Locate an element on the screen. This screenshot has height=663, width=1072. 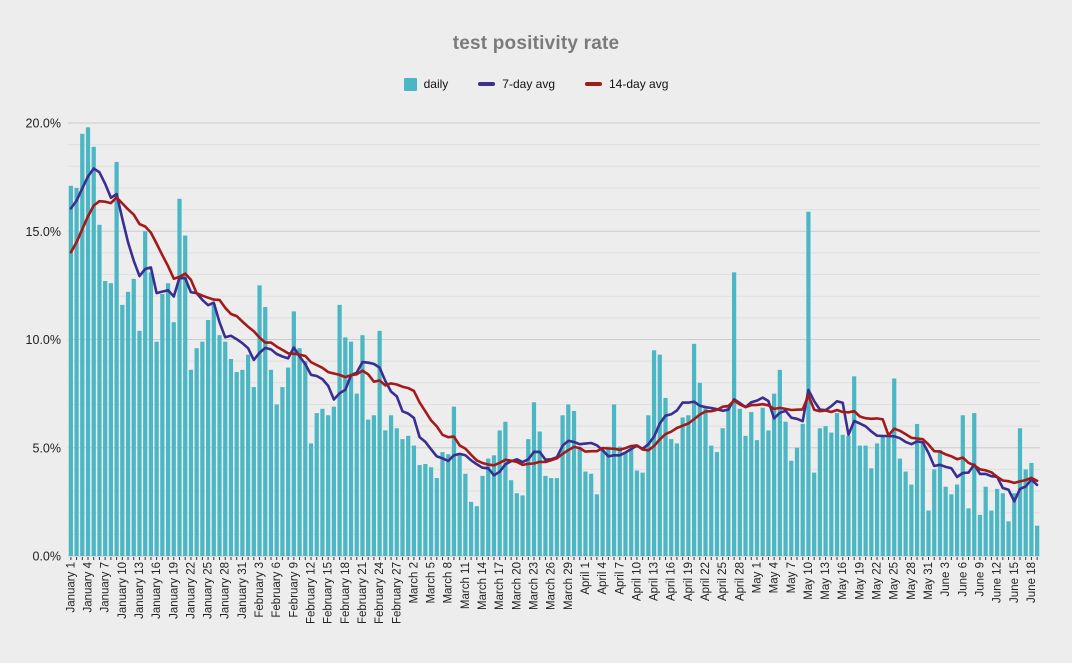
legend-item-7day-avg: 7-day avg is located at coordinates (516, 84).